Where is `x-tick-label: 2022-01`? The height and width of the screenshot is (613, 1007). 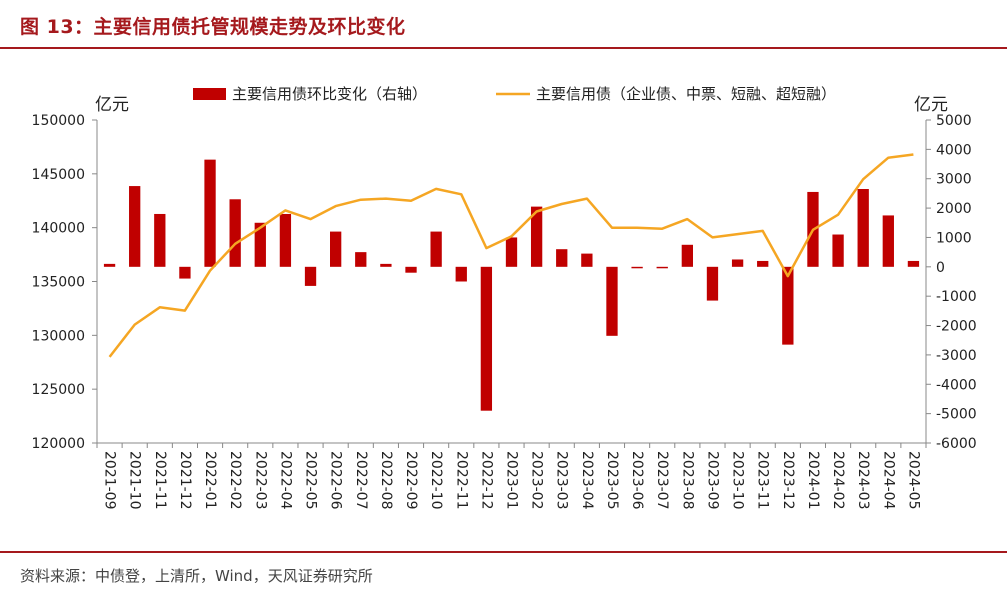 x-tick-label: 2022-01 is located at coordinates (210, 480).